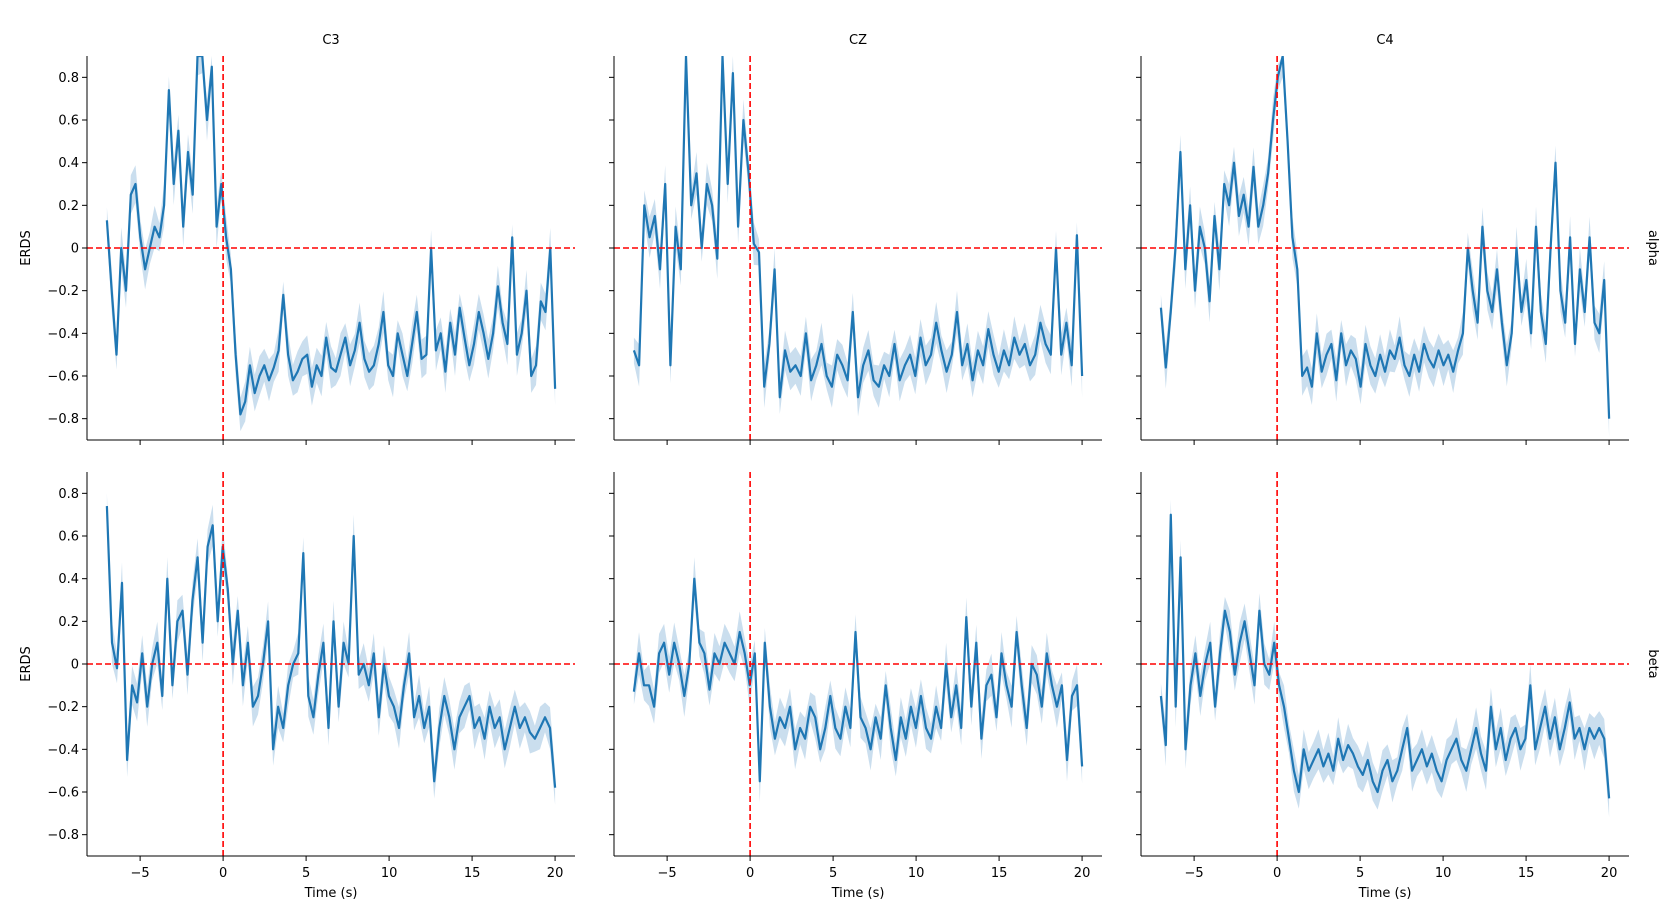  What do you see at coordinates (330, 40) in the screenshot?
I see `panel-title: C3` at bounding box center [330, 40].